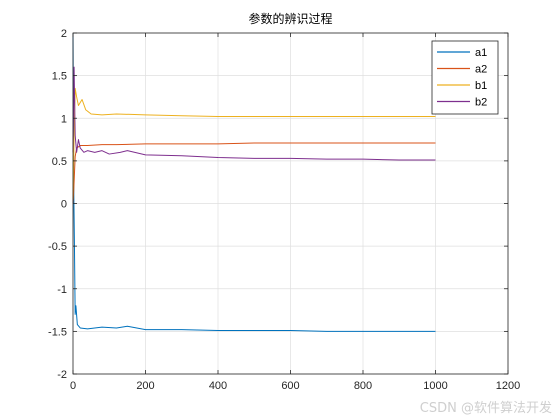  What do you see at coordinates (254, 113) in the screenshot?
I see `series-line-b2` at bounding box center [254, 113].